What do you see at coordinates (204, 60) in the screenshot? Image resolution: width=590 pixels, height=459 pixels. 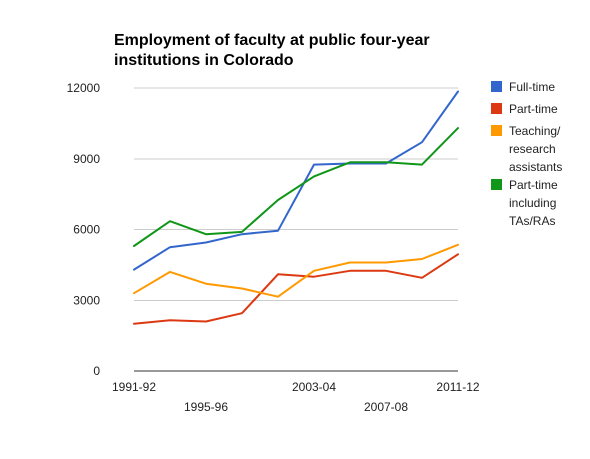 I see `chart-title-line-2: institutions in Colorado` at bounding box center [204, 60].